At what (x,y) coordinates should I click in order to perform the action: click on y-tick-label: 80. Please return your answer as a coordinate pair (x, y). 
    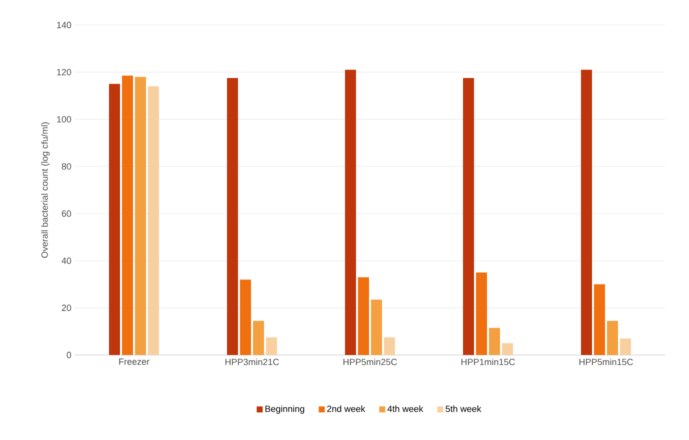
    Looking at the image, I should click on (67, 166).